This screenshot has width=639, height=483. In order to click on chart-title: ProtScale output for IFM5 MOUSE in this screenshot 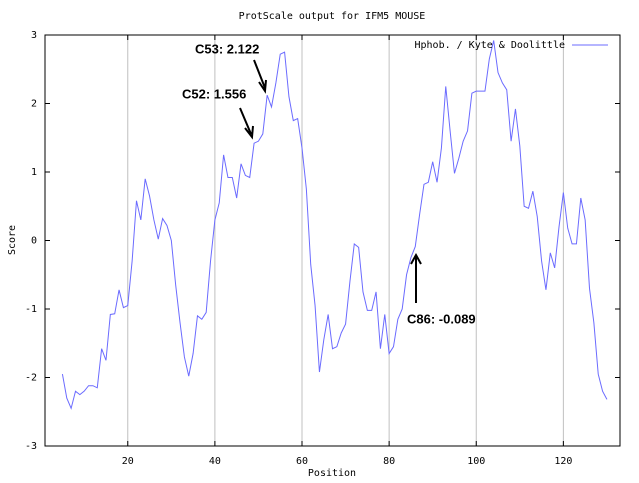, I will do `click(332, 16)`.